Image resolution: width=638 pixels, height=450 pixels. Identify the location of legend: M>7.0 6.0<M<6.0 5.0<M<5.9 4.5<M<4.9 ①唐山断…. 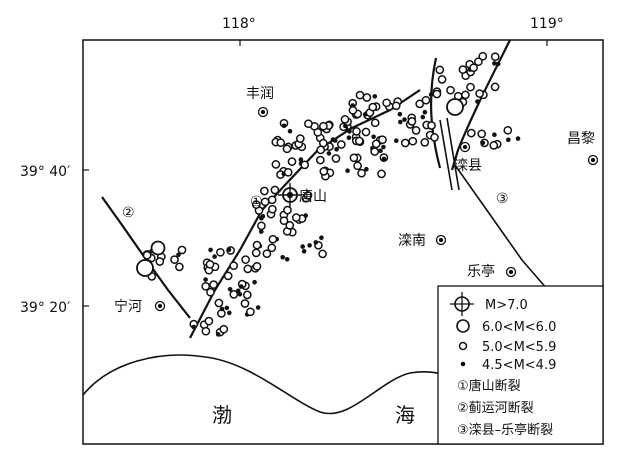
(520, 365).